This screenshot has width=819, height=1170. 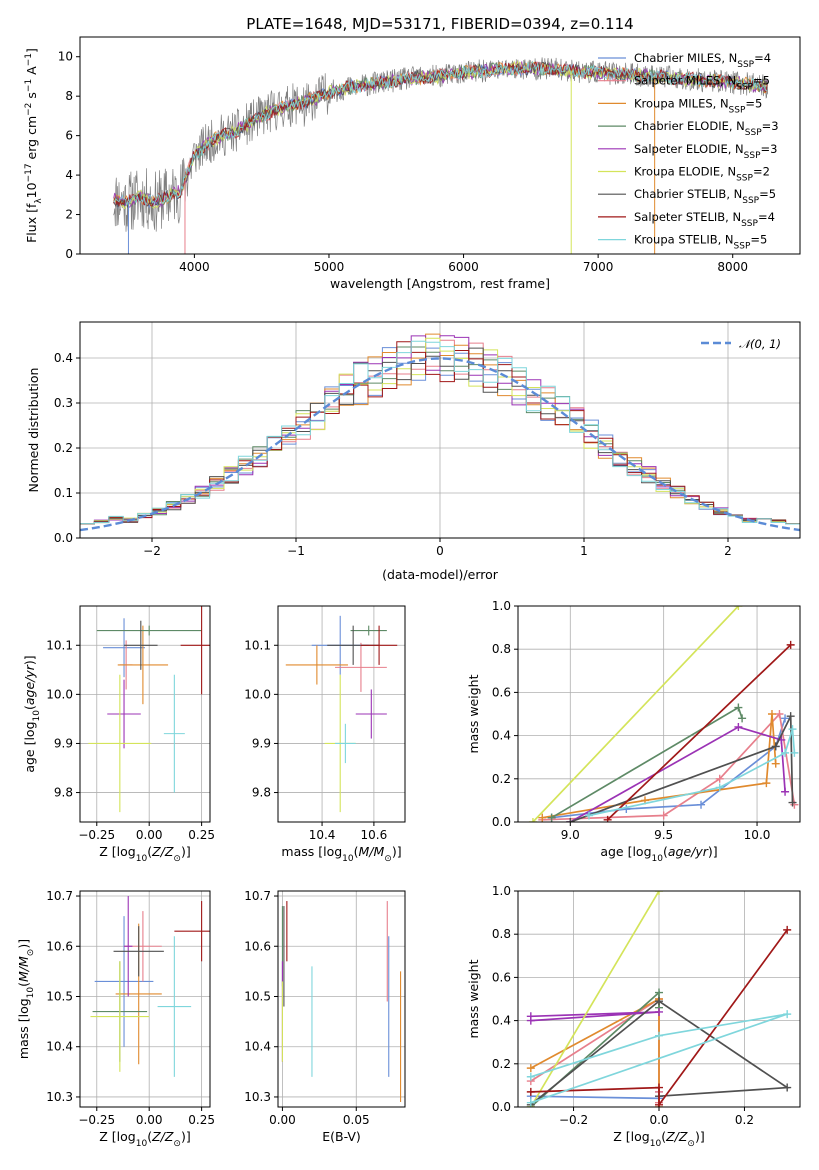 What do you see at coordinates (473, 713) in the screenshot?
I see `weights_vs_age-ylabel: mass weight` at bounding box center [473, 713].